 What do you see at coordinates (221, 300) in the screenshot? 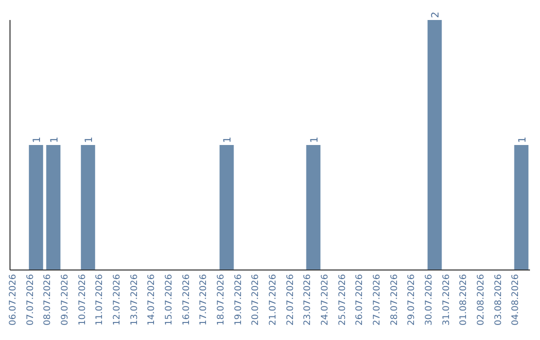
I see `x-tick-label: 18.07.2026` at bounding box center [221, 300].